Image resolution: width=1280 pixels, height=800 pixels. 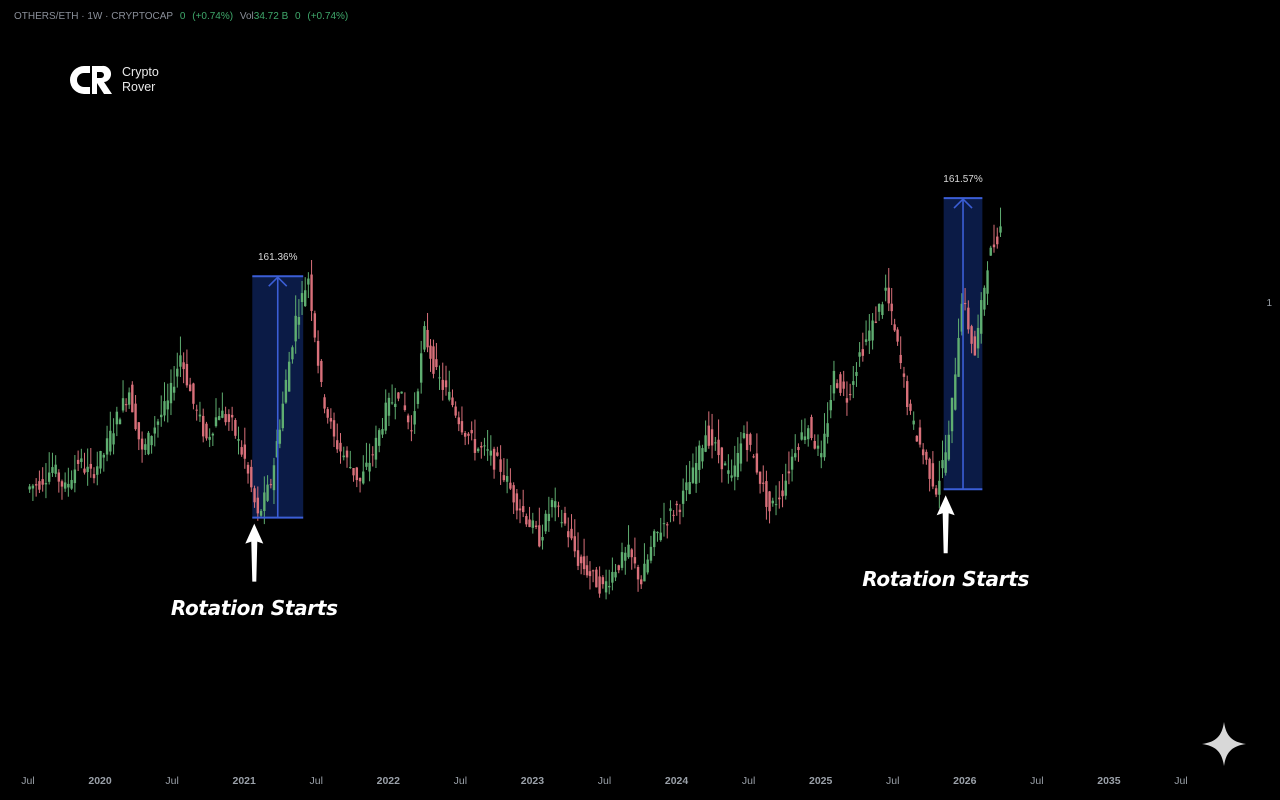 I want to click on open-value: 0, so click(x=182, y=16).